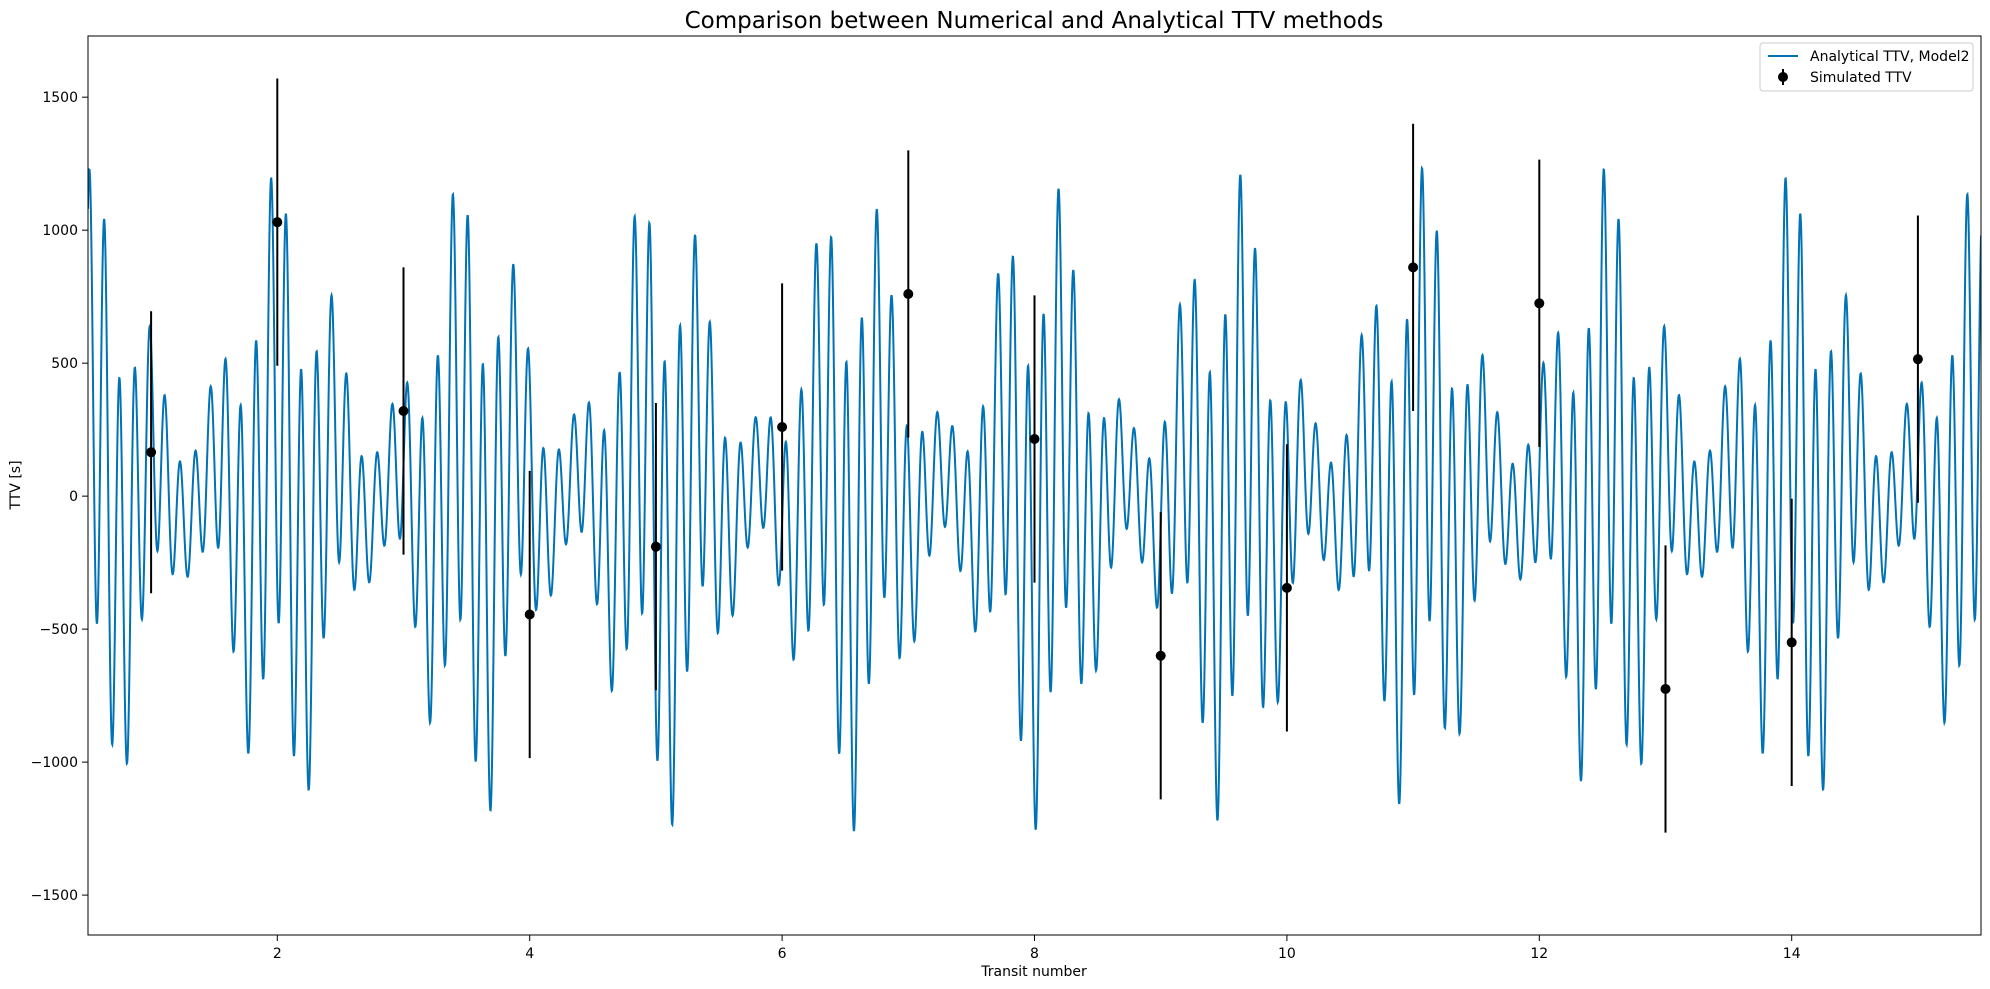 This screenshot has width=1990, height=989. Describe the element at coordinates (1033, 972) in the screenshot. I see `x-axis-label: Transit number` at that location.